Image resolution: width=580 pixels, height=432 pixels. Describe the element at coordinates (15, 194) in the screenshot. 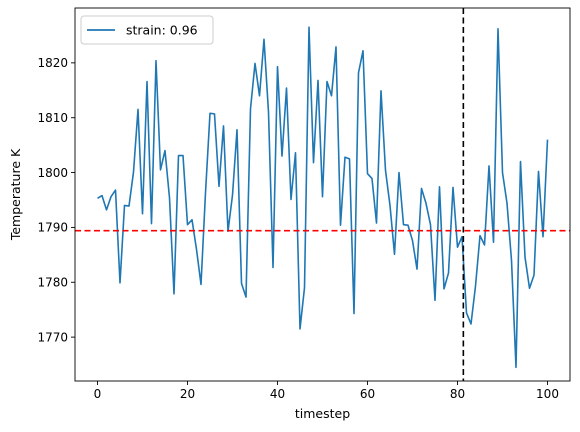

I see `y-axis-label: Temperature K` at that location.